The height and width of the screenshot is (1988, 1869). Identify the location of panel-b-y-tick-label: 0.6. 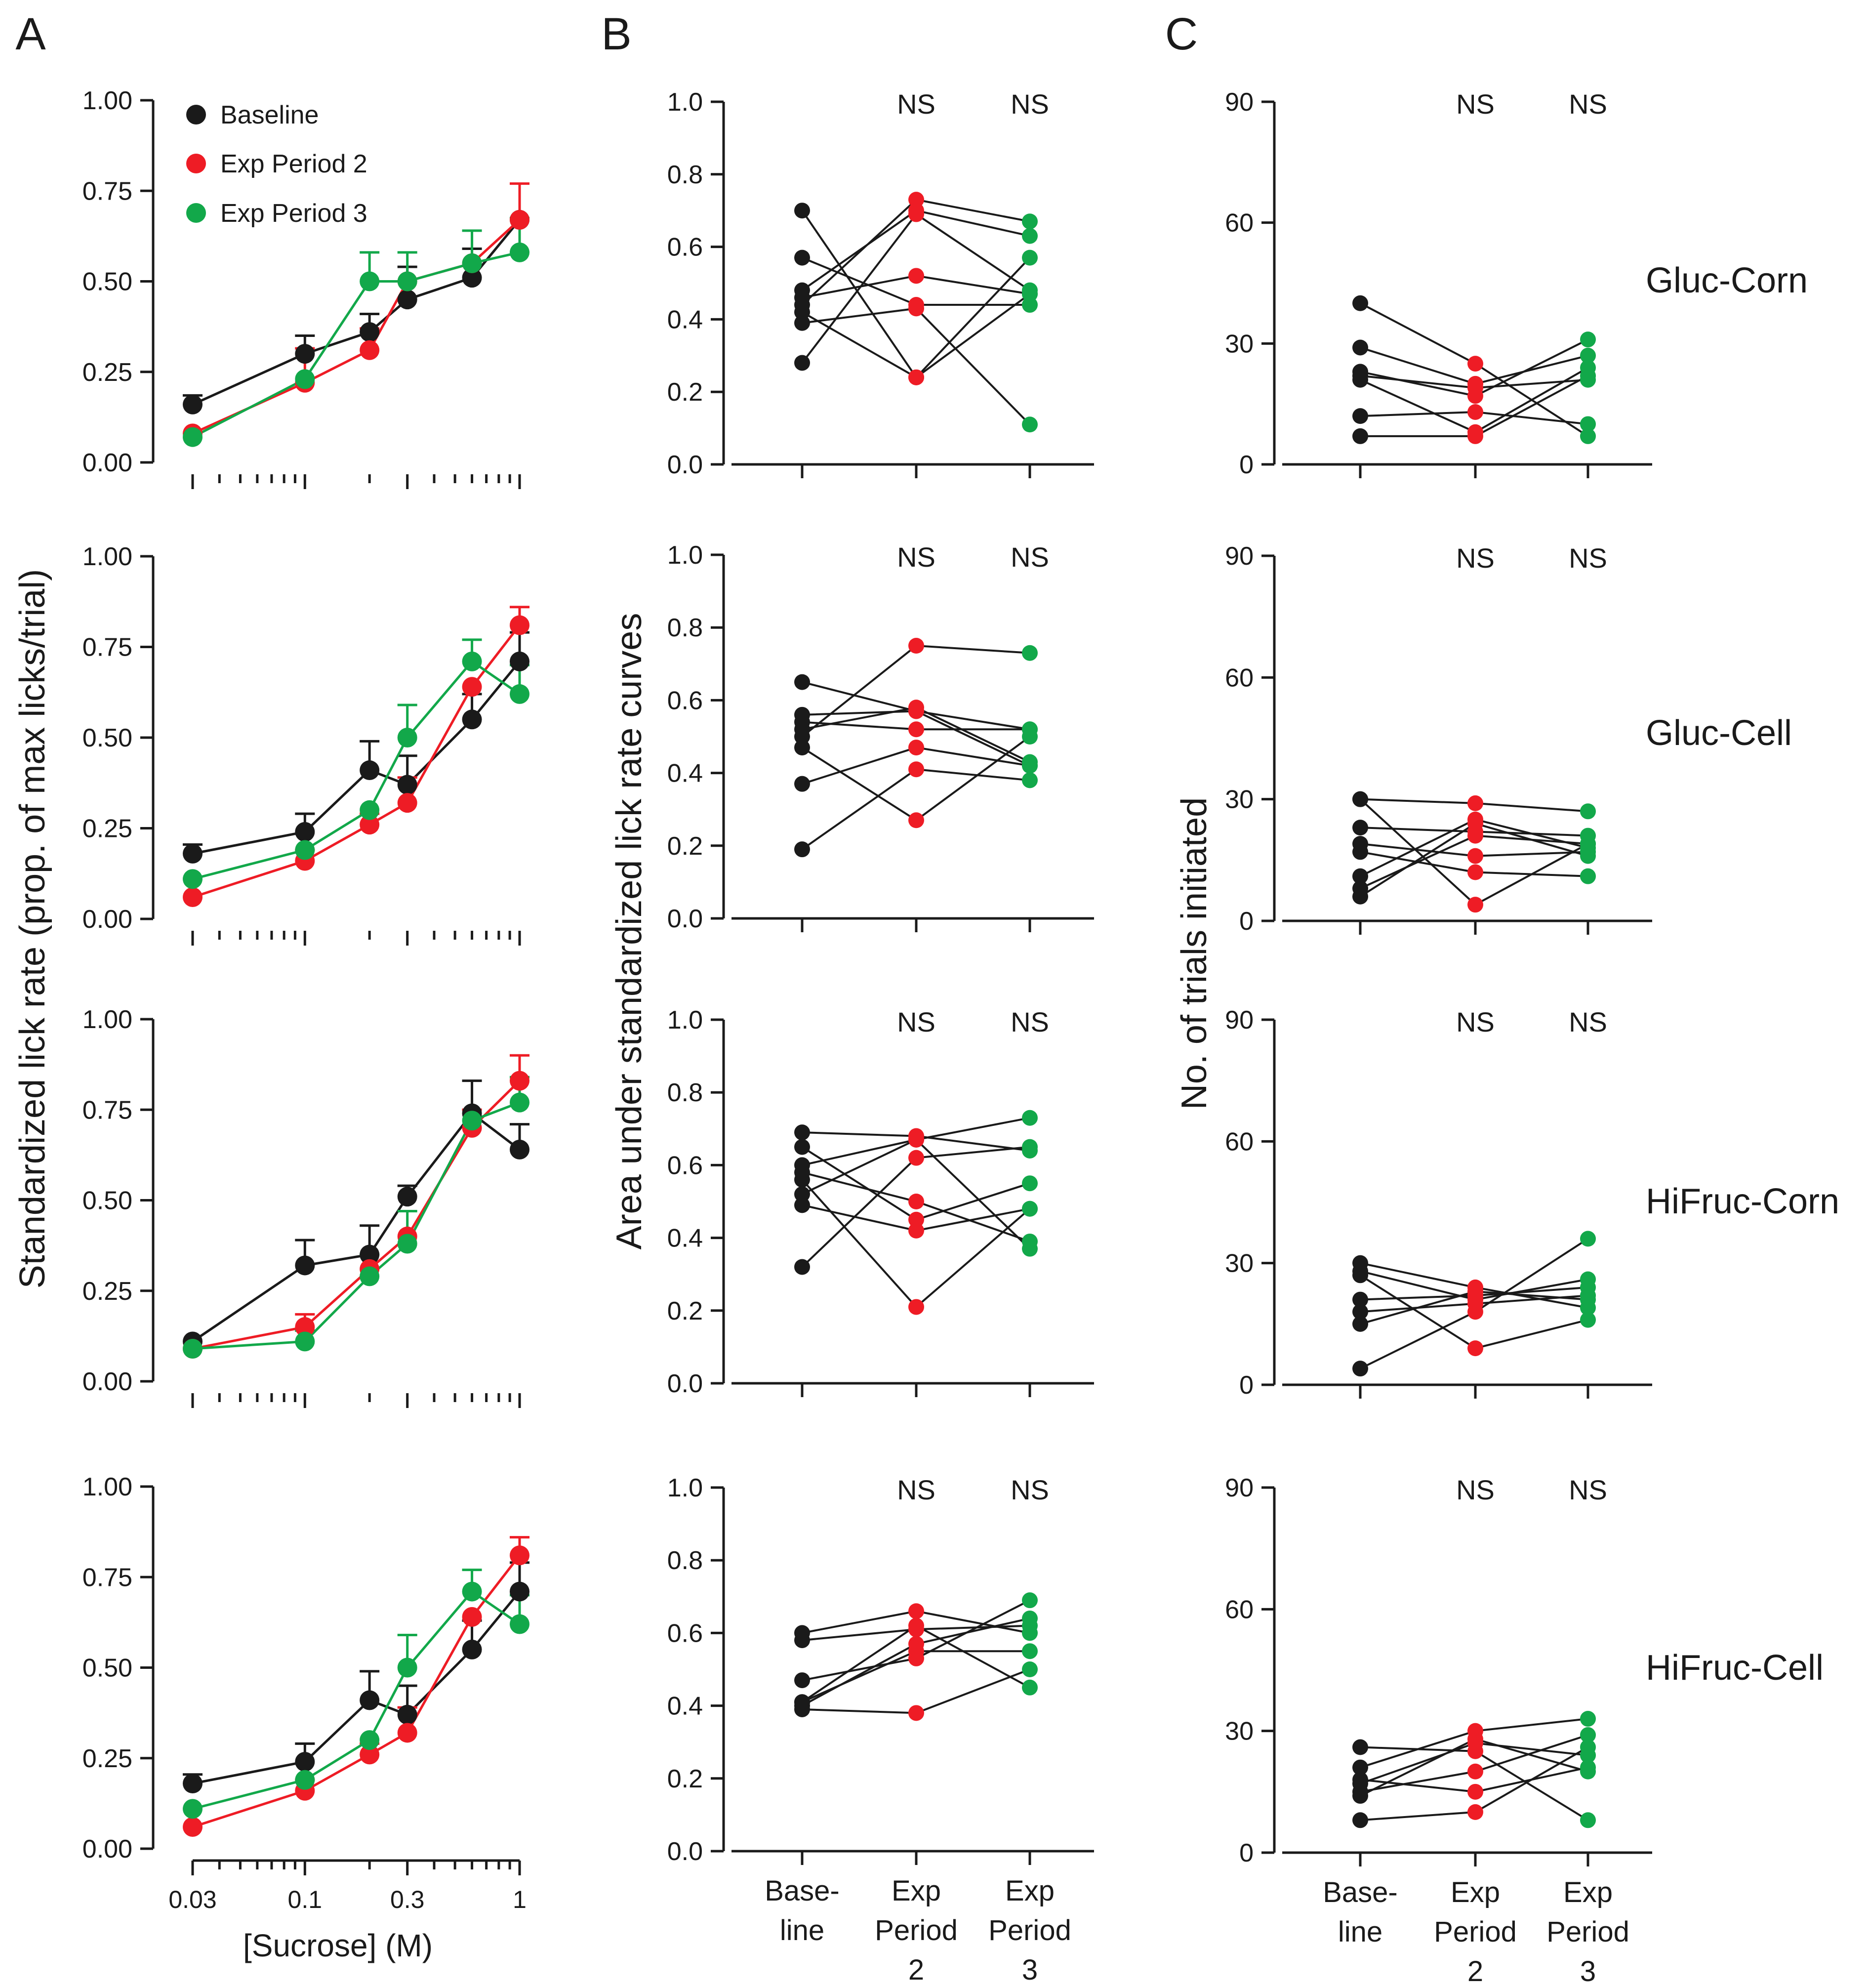
(685, 247).